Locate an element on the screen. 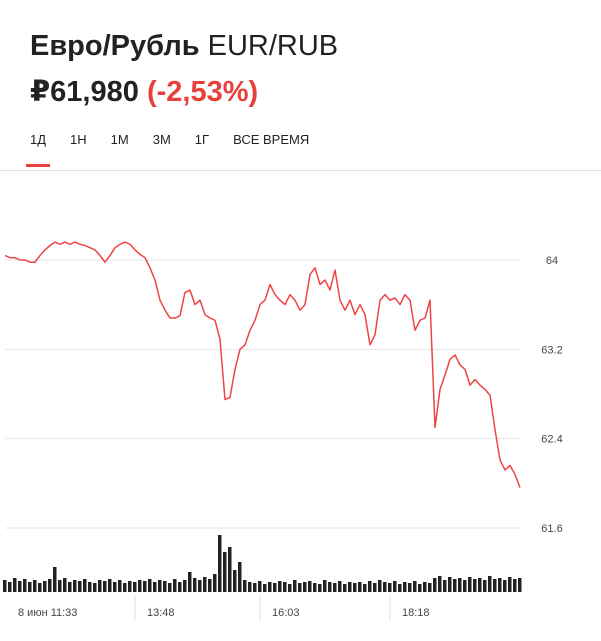 This screenshot has height=641, width=601. period-tab: 1Н is located at coordinates (78, 139).